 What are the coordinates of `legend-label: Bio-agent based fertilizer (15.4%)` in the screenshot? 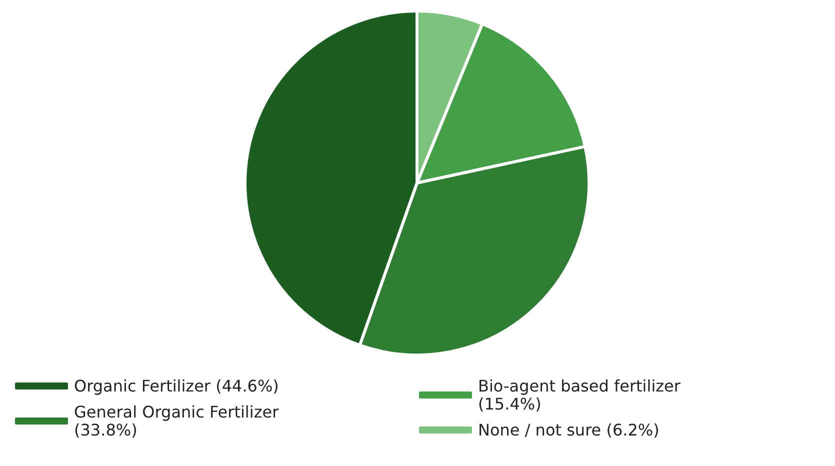 It's located at (582, 395).